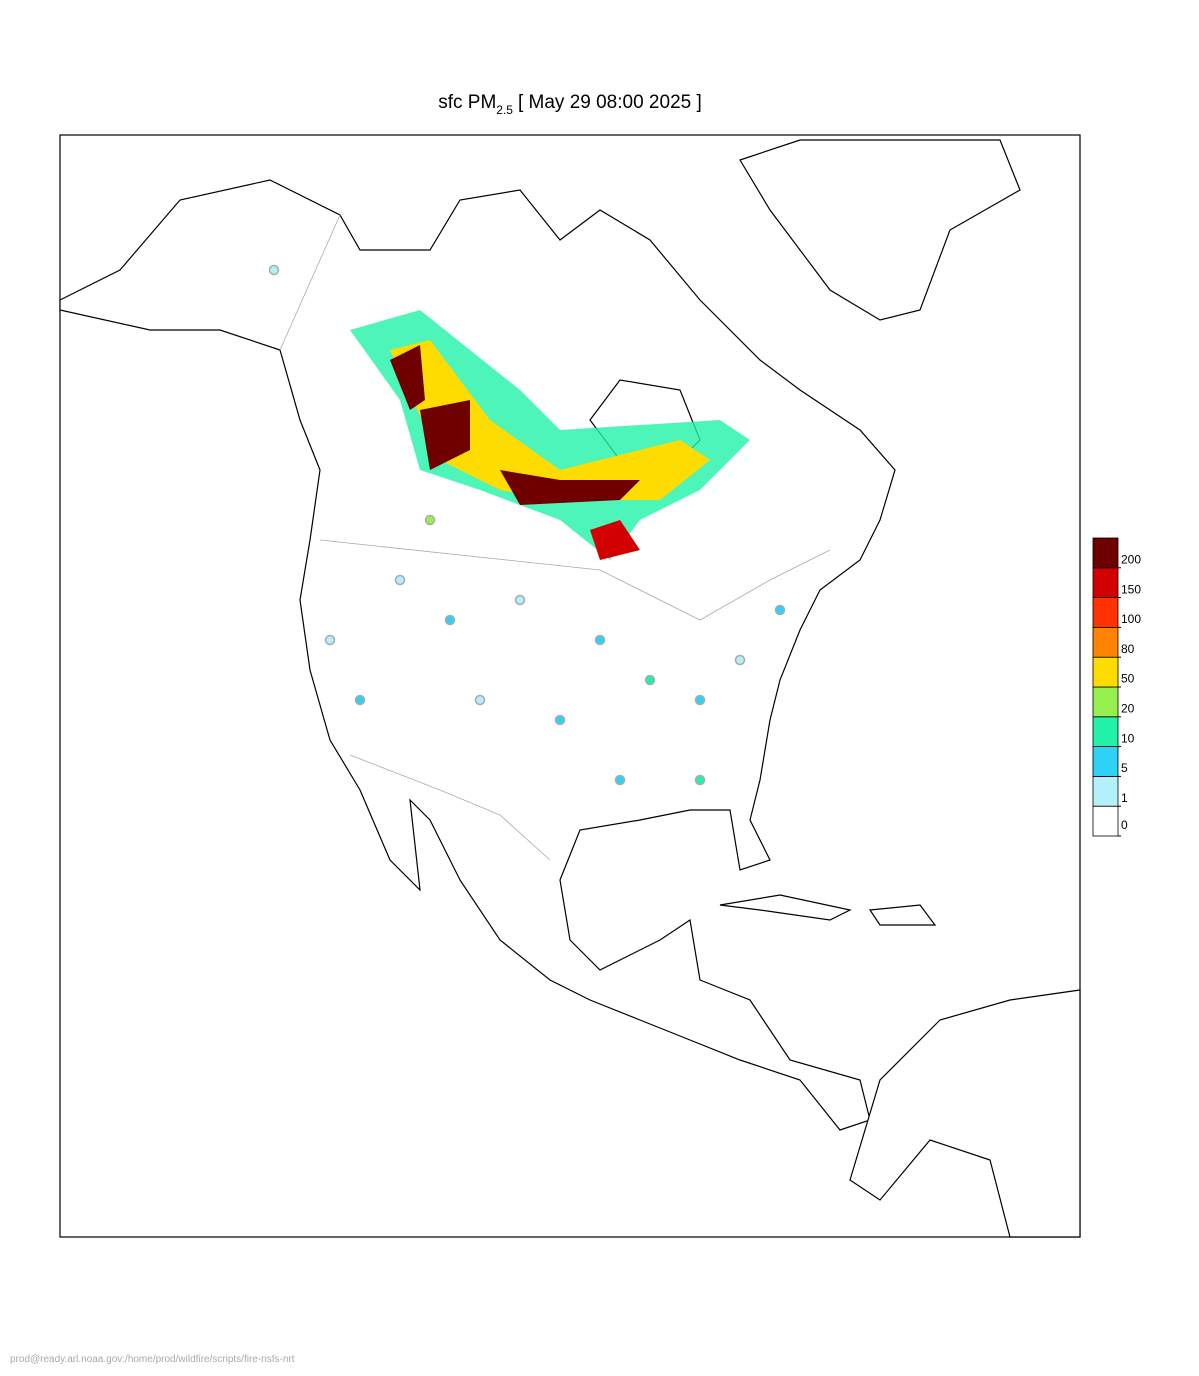 Image resolution: width=1199 pixels, height=1376 pixels. Describe the element at coordinates (504, 110) in the screenshot. I see `title-subscript: 2.5` at that location.